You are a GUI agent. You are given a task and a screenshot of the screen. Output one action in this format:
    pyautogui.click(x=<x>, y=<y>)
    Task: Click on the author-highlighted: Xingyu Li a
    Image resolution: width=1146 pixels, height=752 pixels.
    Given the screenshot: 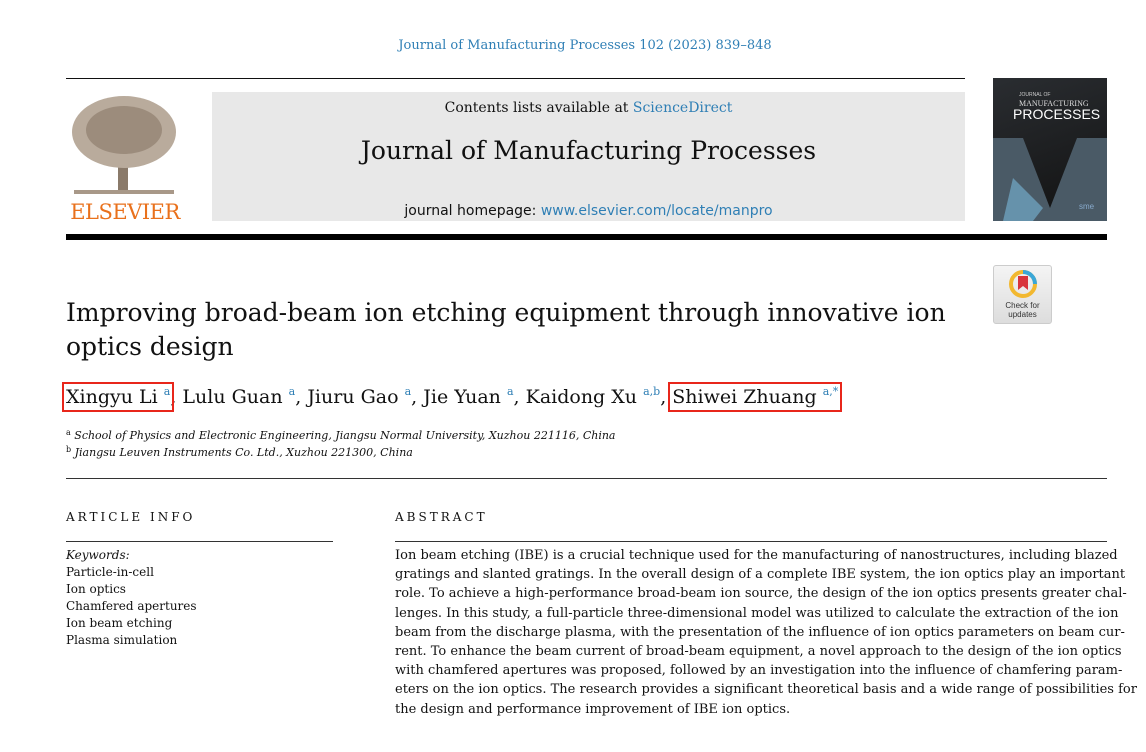 What is the action you would take?
    pyautogui.click(x=118, y=397)
    